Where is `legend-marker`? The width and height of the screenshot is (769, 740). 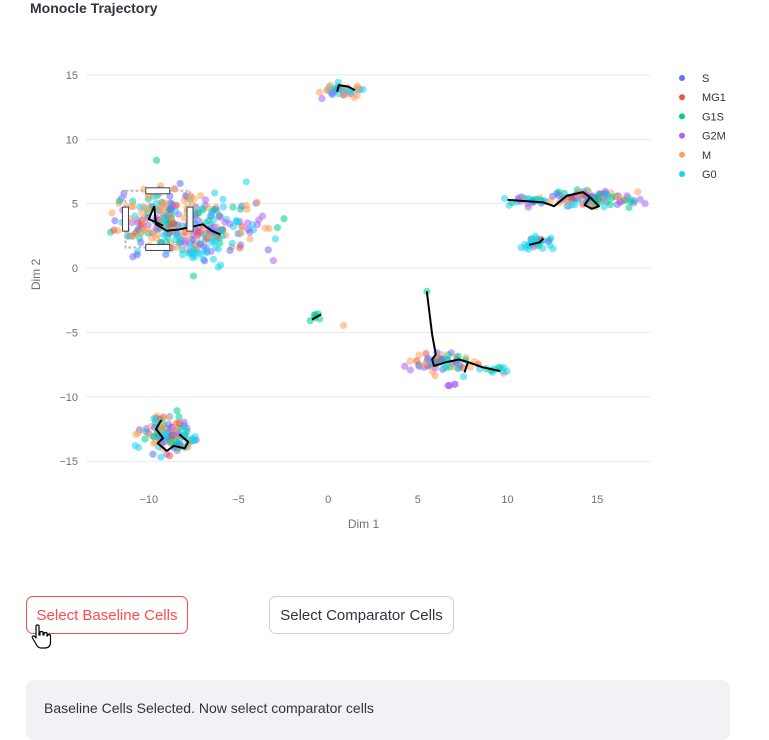
legend-marker is located at coordinates (682, 174).